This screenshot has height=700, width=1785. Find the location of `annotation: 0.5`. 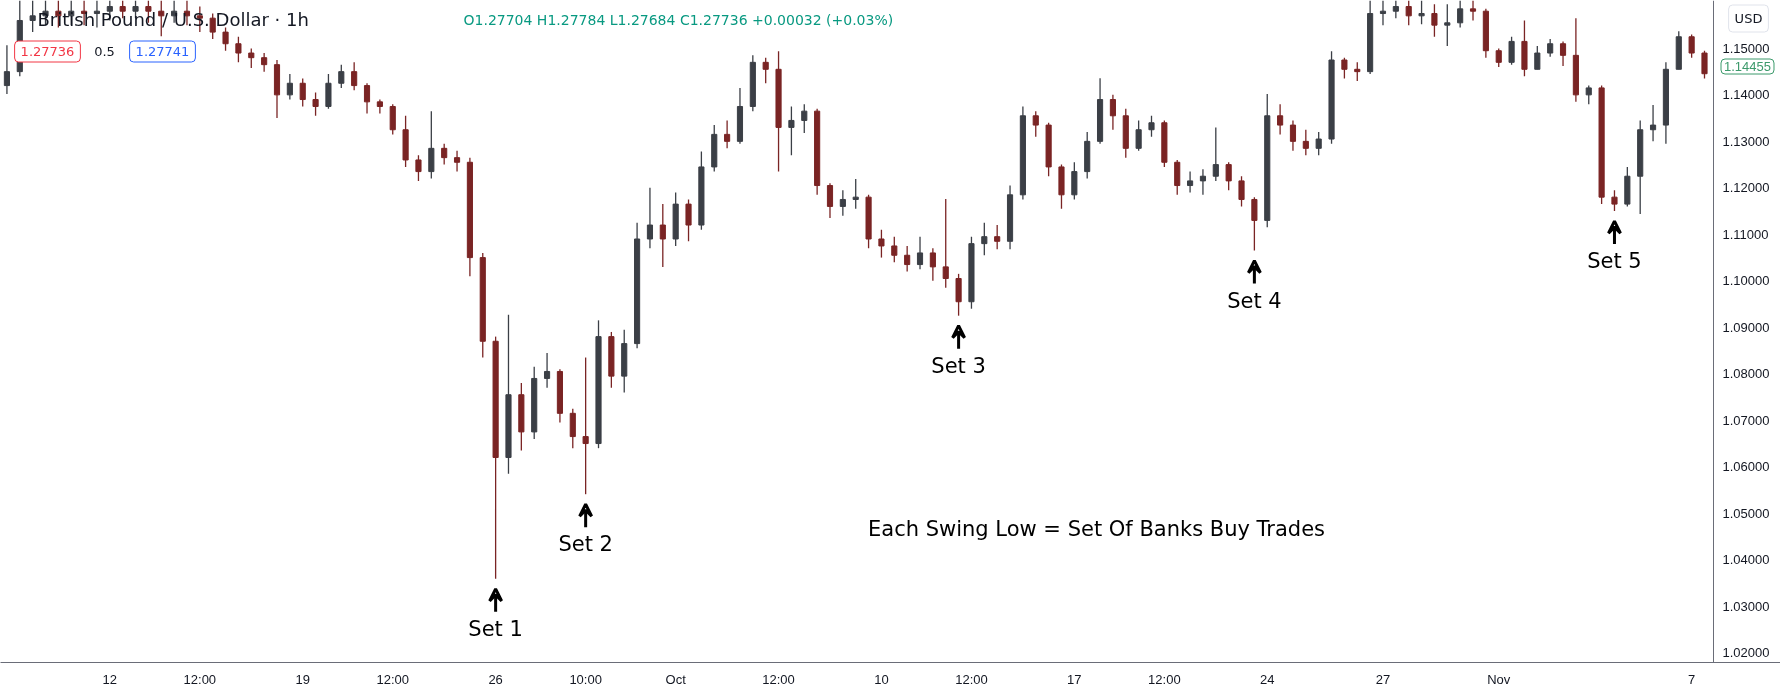

annotation: 0.5 is located at coordinates (104, 51).